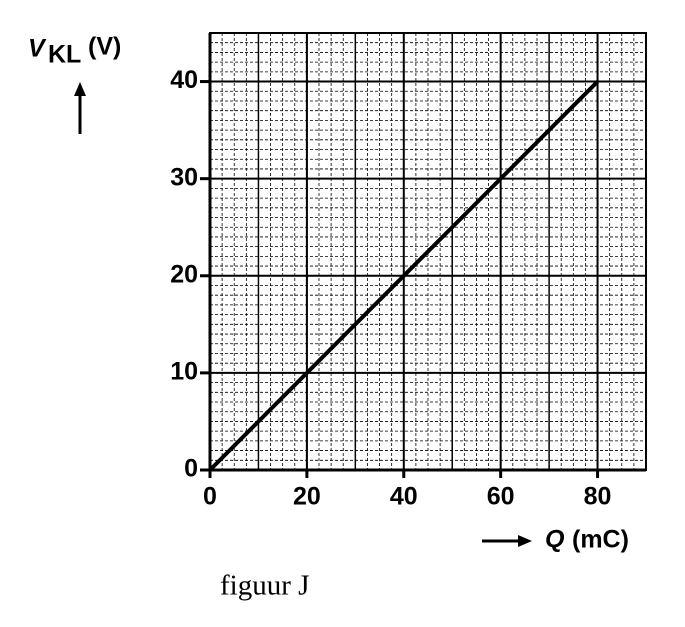 This screenshot has height=627, width=685. Describe the element at coordinates (501, 497) in the screenshot. I see `x-tick-label: 60` at that location.